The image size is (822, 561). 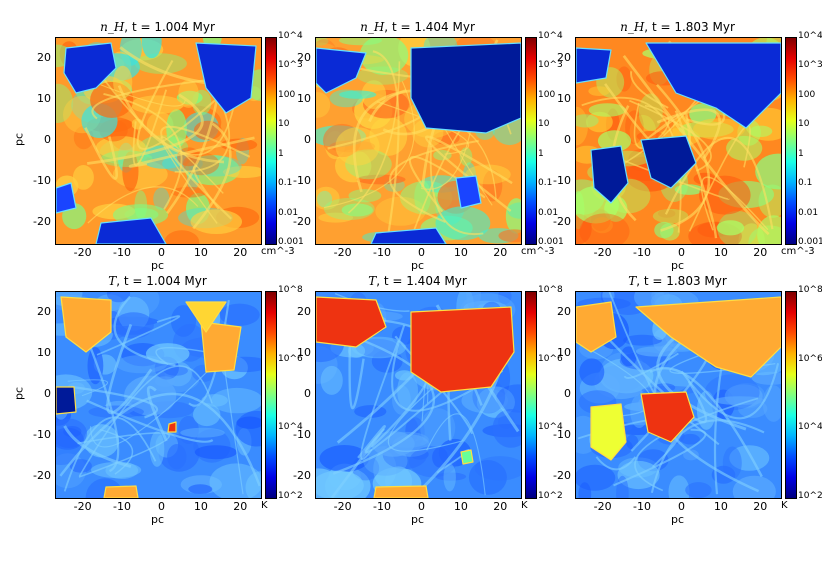 What do you see at coordinates (693, 27) in the screenshot?
I see `panel-title-time: t = 1.803 Myr` at bounding box center [693, 27].